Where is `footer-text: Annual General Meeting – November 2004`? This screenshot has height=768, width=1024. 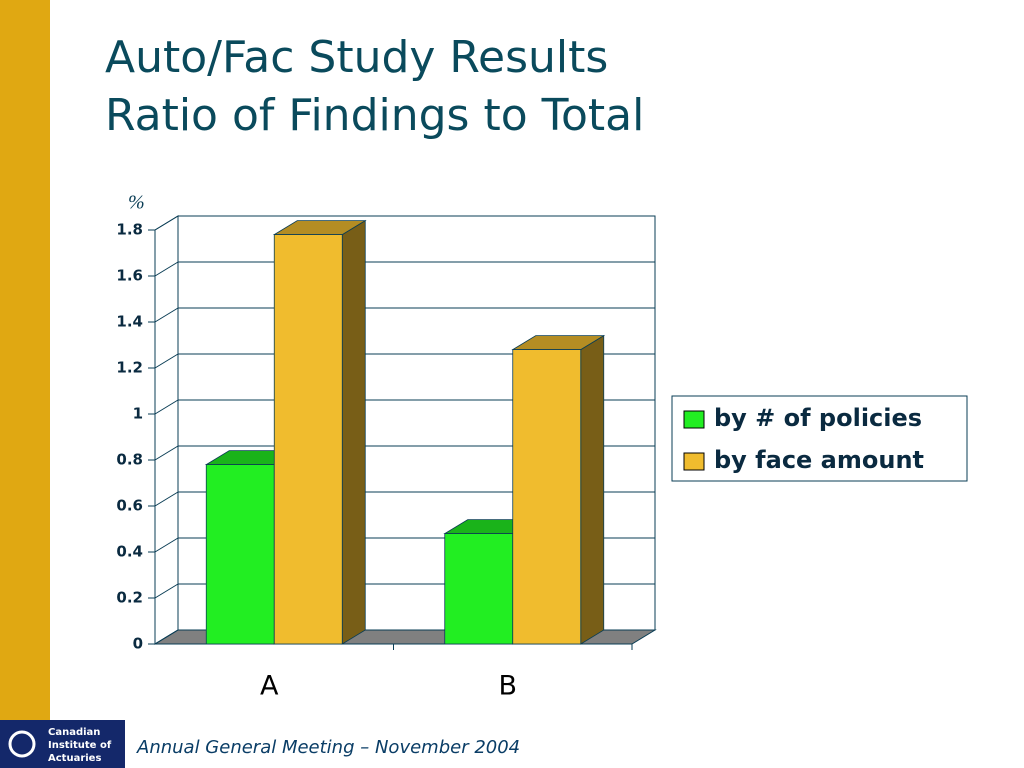
footer-text: Annual General Meeting – November 2004 is located at coordinates (328, 747).